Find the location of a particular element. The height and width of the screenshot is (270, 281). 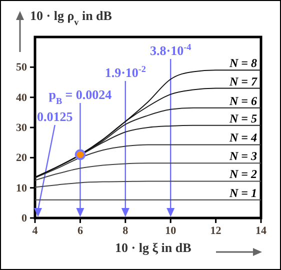

x-tick-label: 8 is located at coordinates (125, 230).